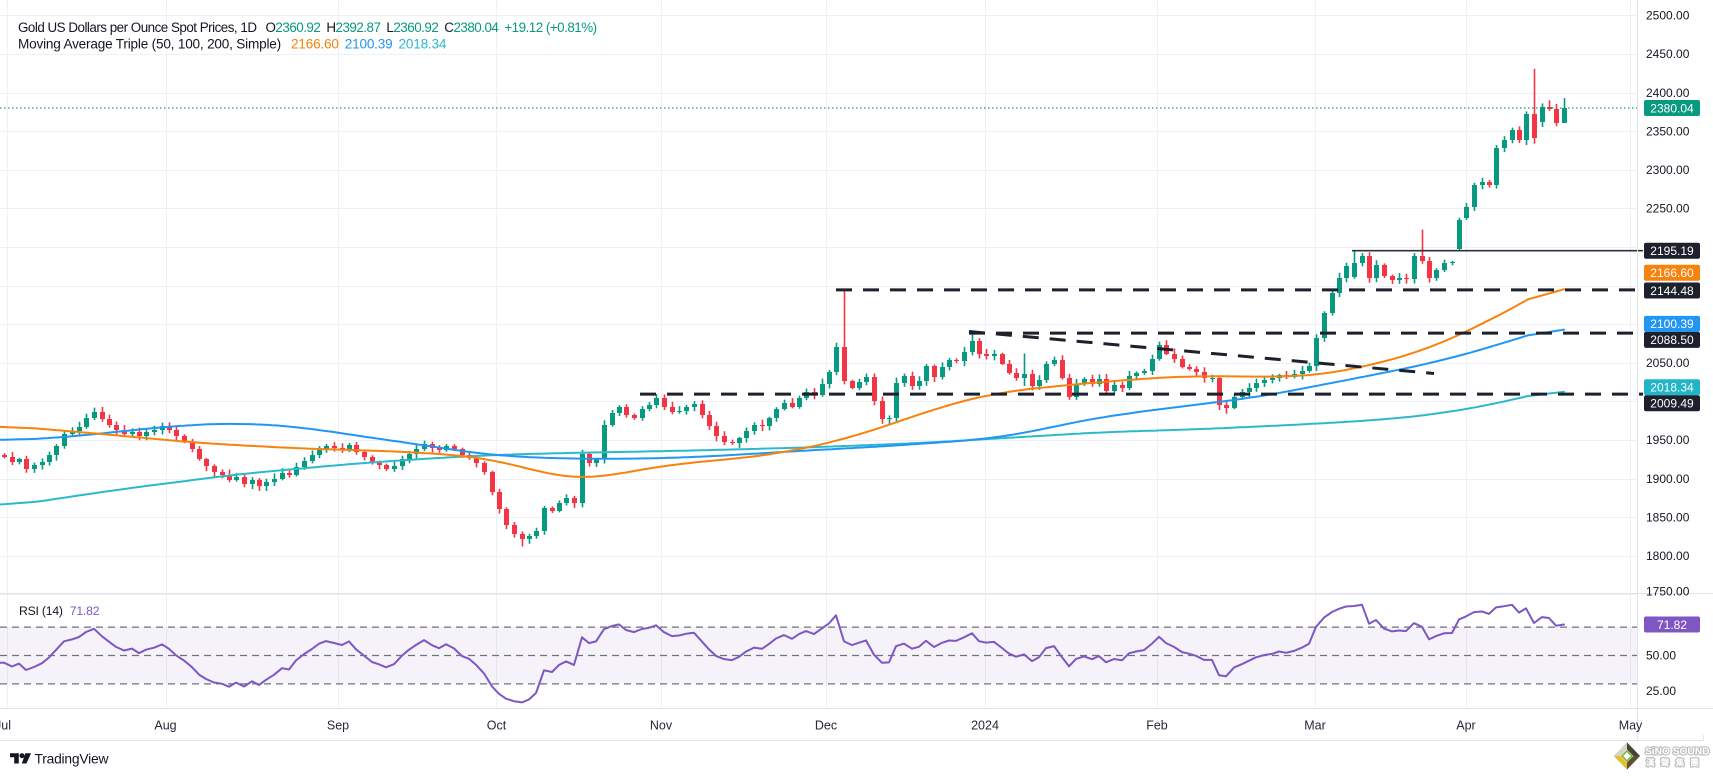  I want to click on svg-text: Sep, so click(338, 726).